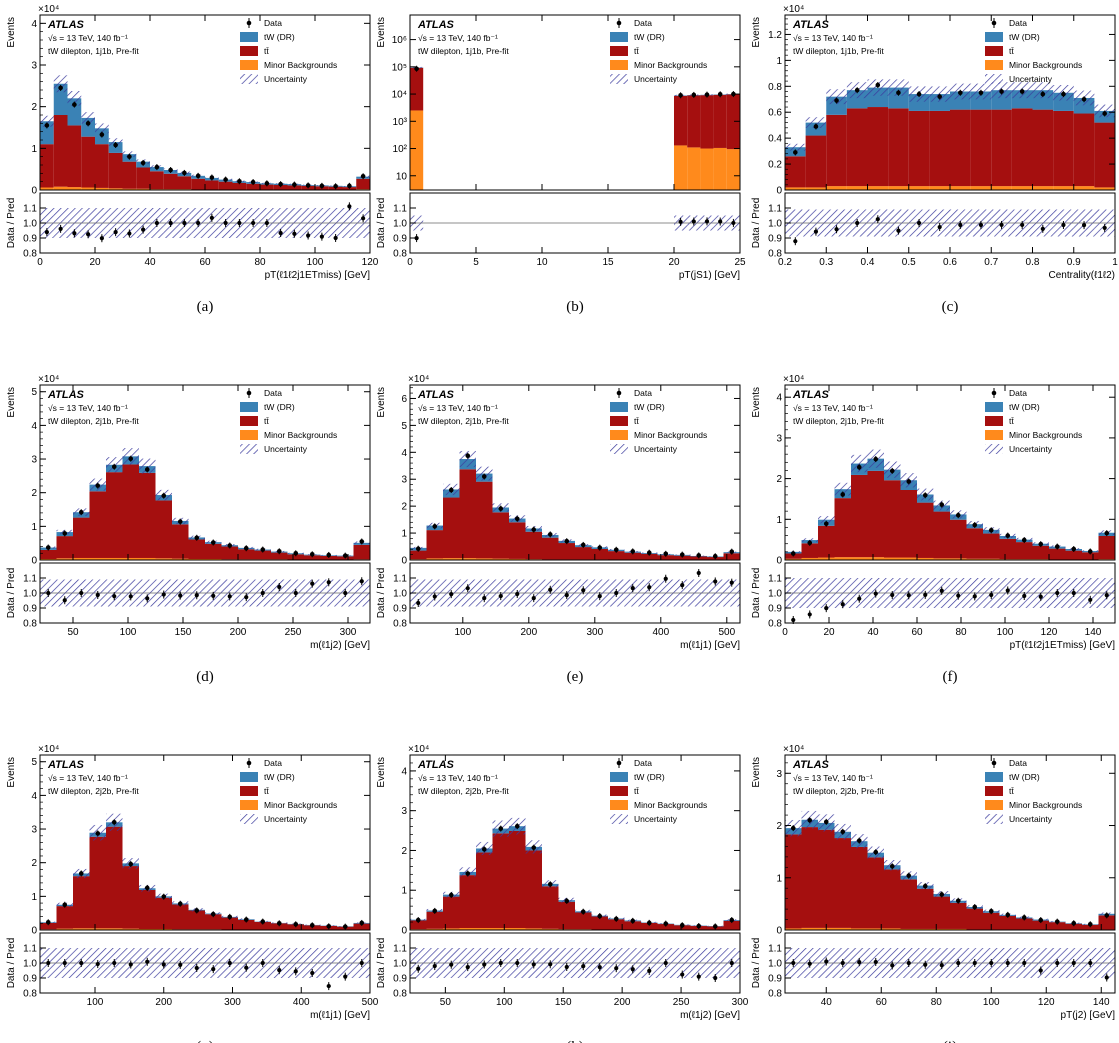 This screenshot has height=1043, width=1119. What do you see at coordinates (436, 25) in the screenshot?
I see `atlas-label: ATLAS` at bounding box center [436, 25].